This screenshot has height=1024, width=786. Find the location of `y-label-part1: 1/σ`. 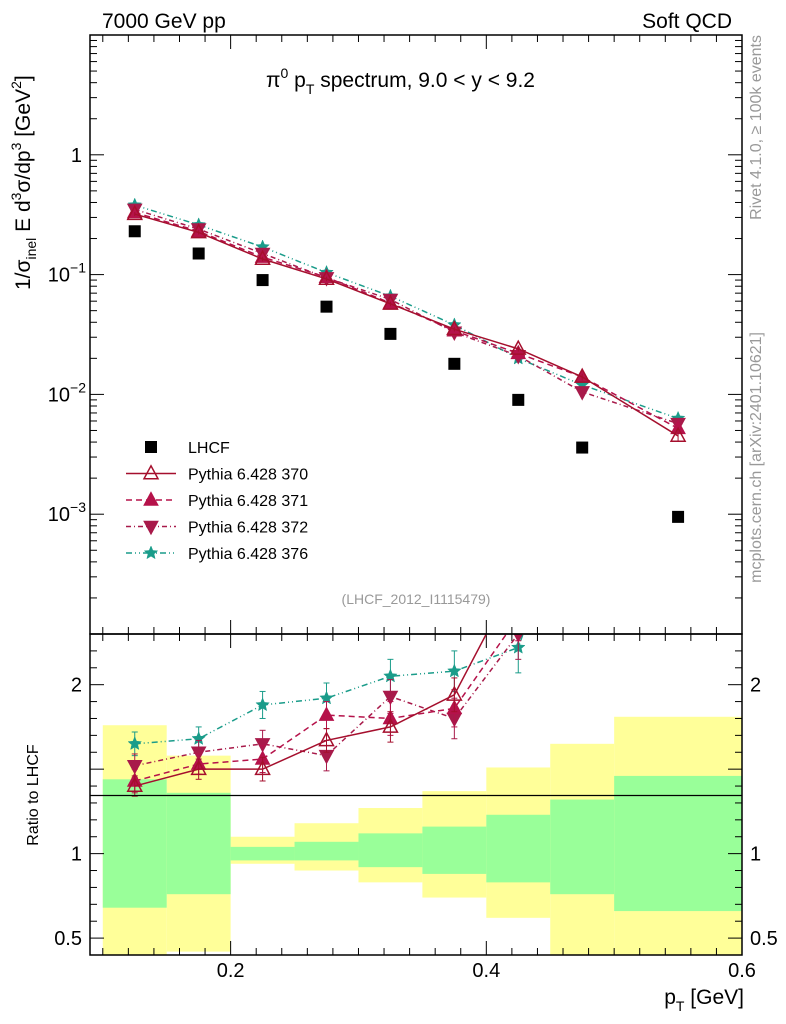

y-label-part1: 1/σ is located at coordinates (23, 274).